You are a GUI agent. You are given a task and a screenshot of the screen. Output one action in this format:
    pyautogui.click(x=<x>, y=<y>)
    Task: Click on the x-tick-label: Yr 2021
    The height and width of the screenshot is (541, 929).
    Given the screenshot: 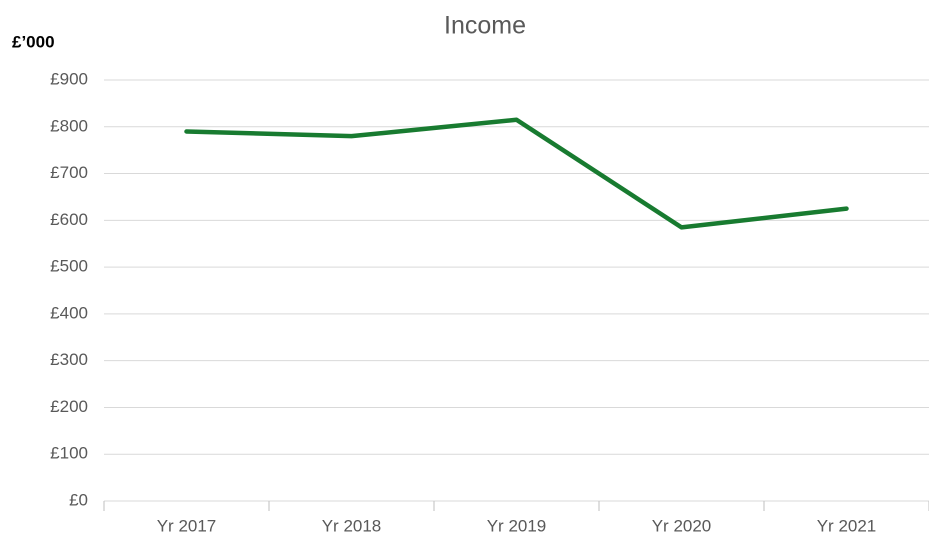 What is the action you would take?
    pyautogui.click(x=847, y=525)
    